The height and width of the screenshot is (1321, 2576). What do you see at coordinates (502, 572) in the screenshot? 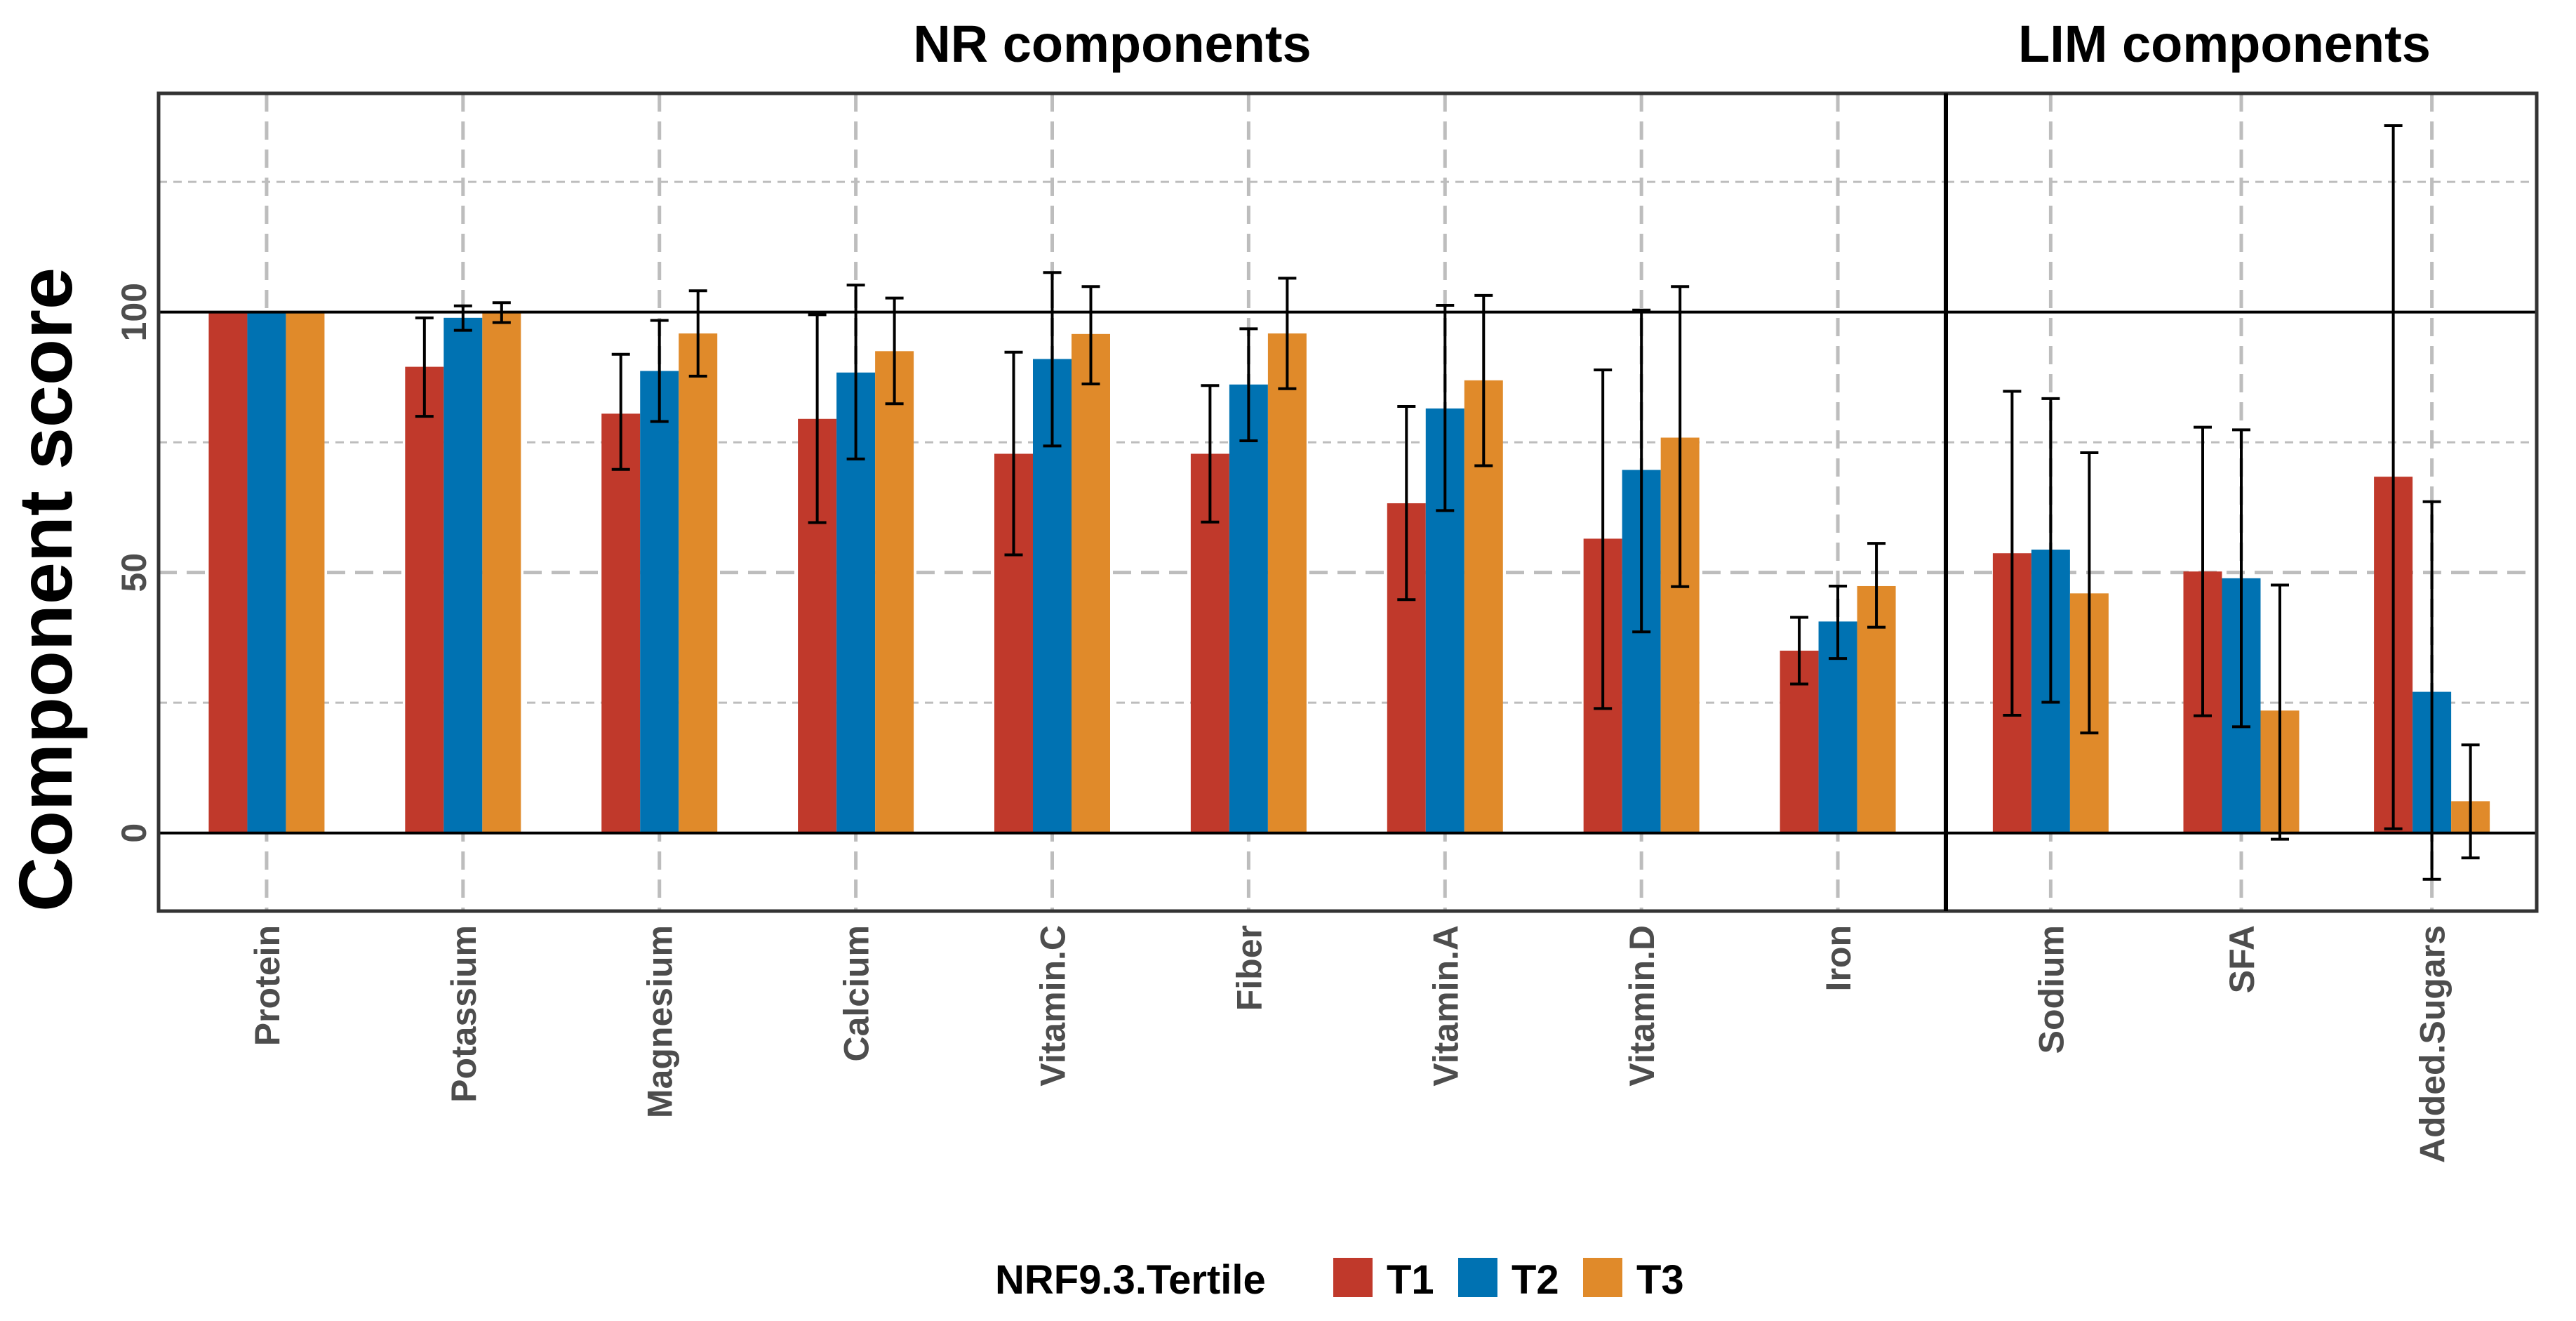
I see `bar-t3-potassium` at bounding box center [502, 572].